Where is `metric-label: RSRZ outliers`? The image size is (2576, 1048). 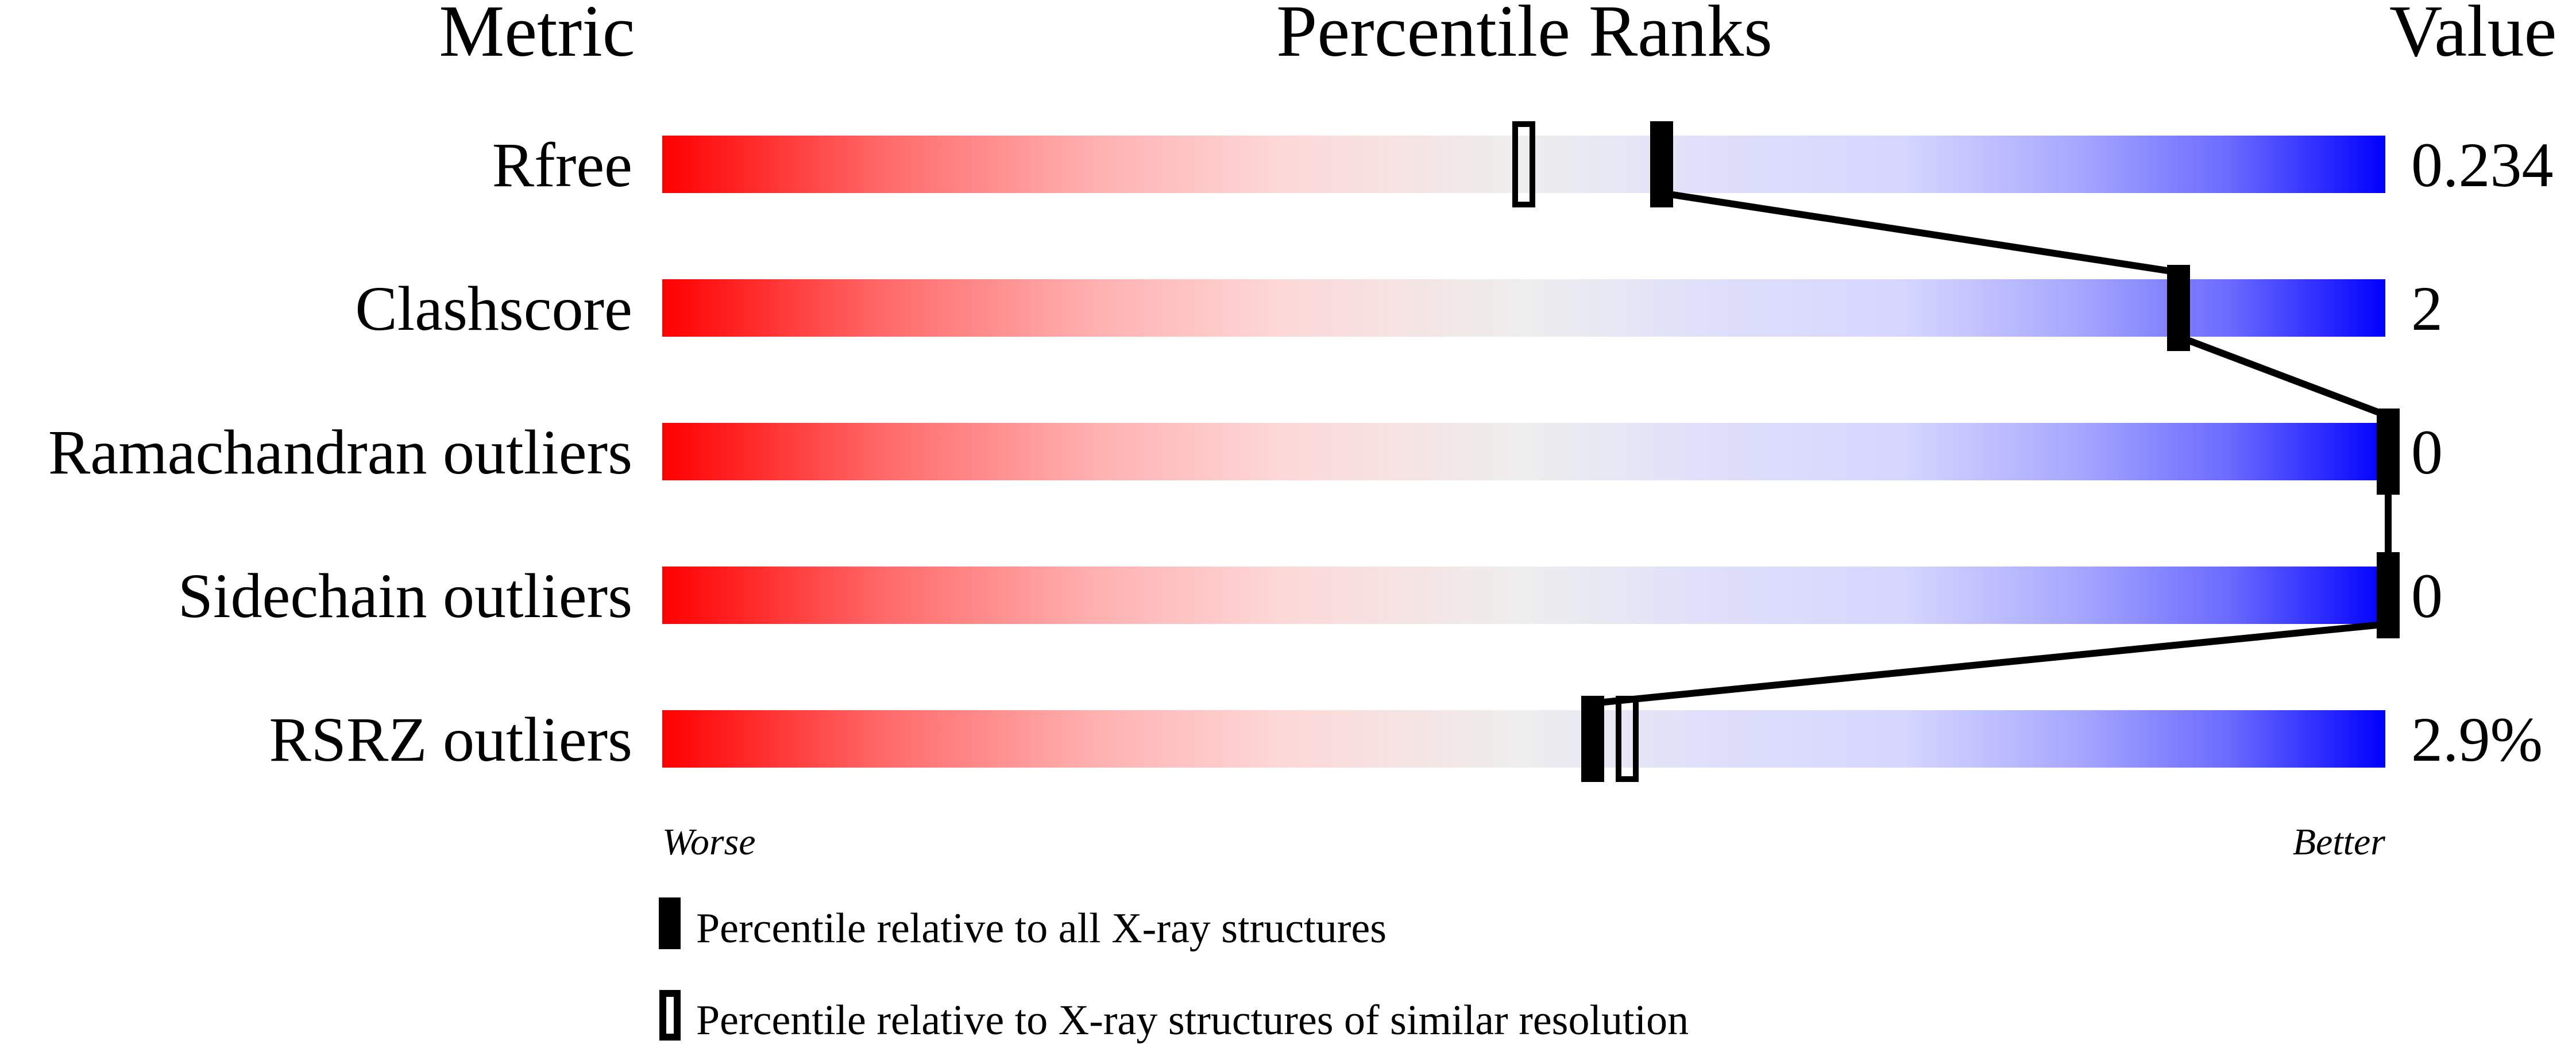 metric-label: RSRZ outliers is located at coordinates (450, 739).